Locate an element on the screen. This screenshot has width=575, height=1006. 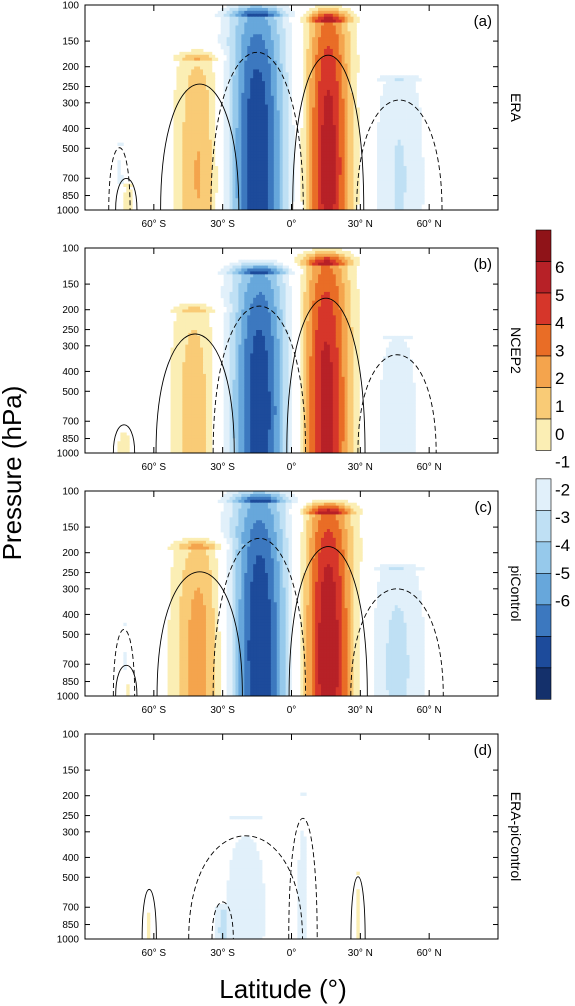
colorbar-label: 6 is located at coordinates (559, 267).